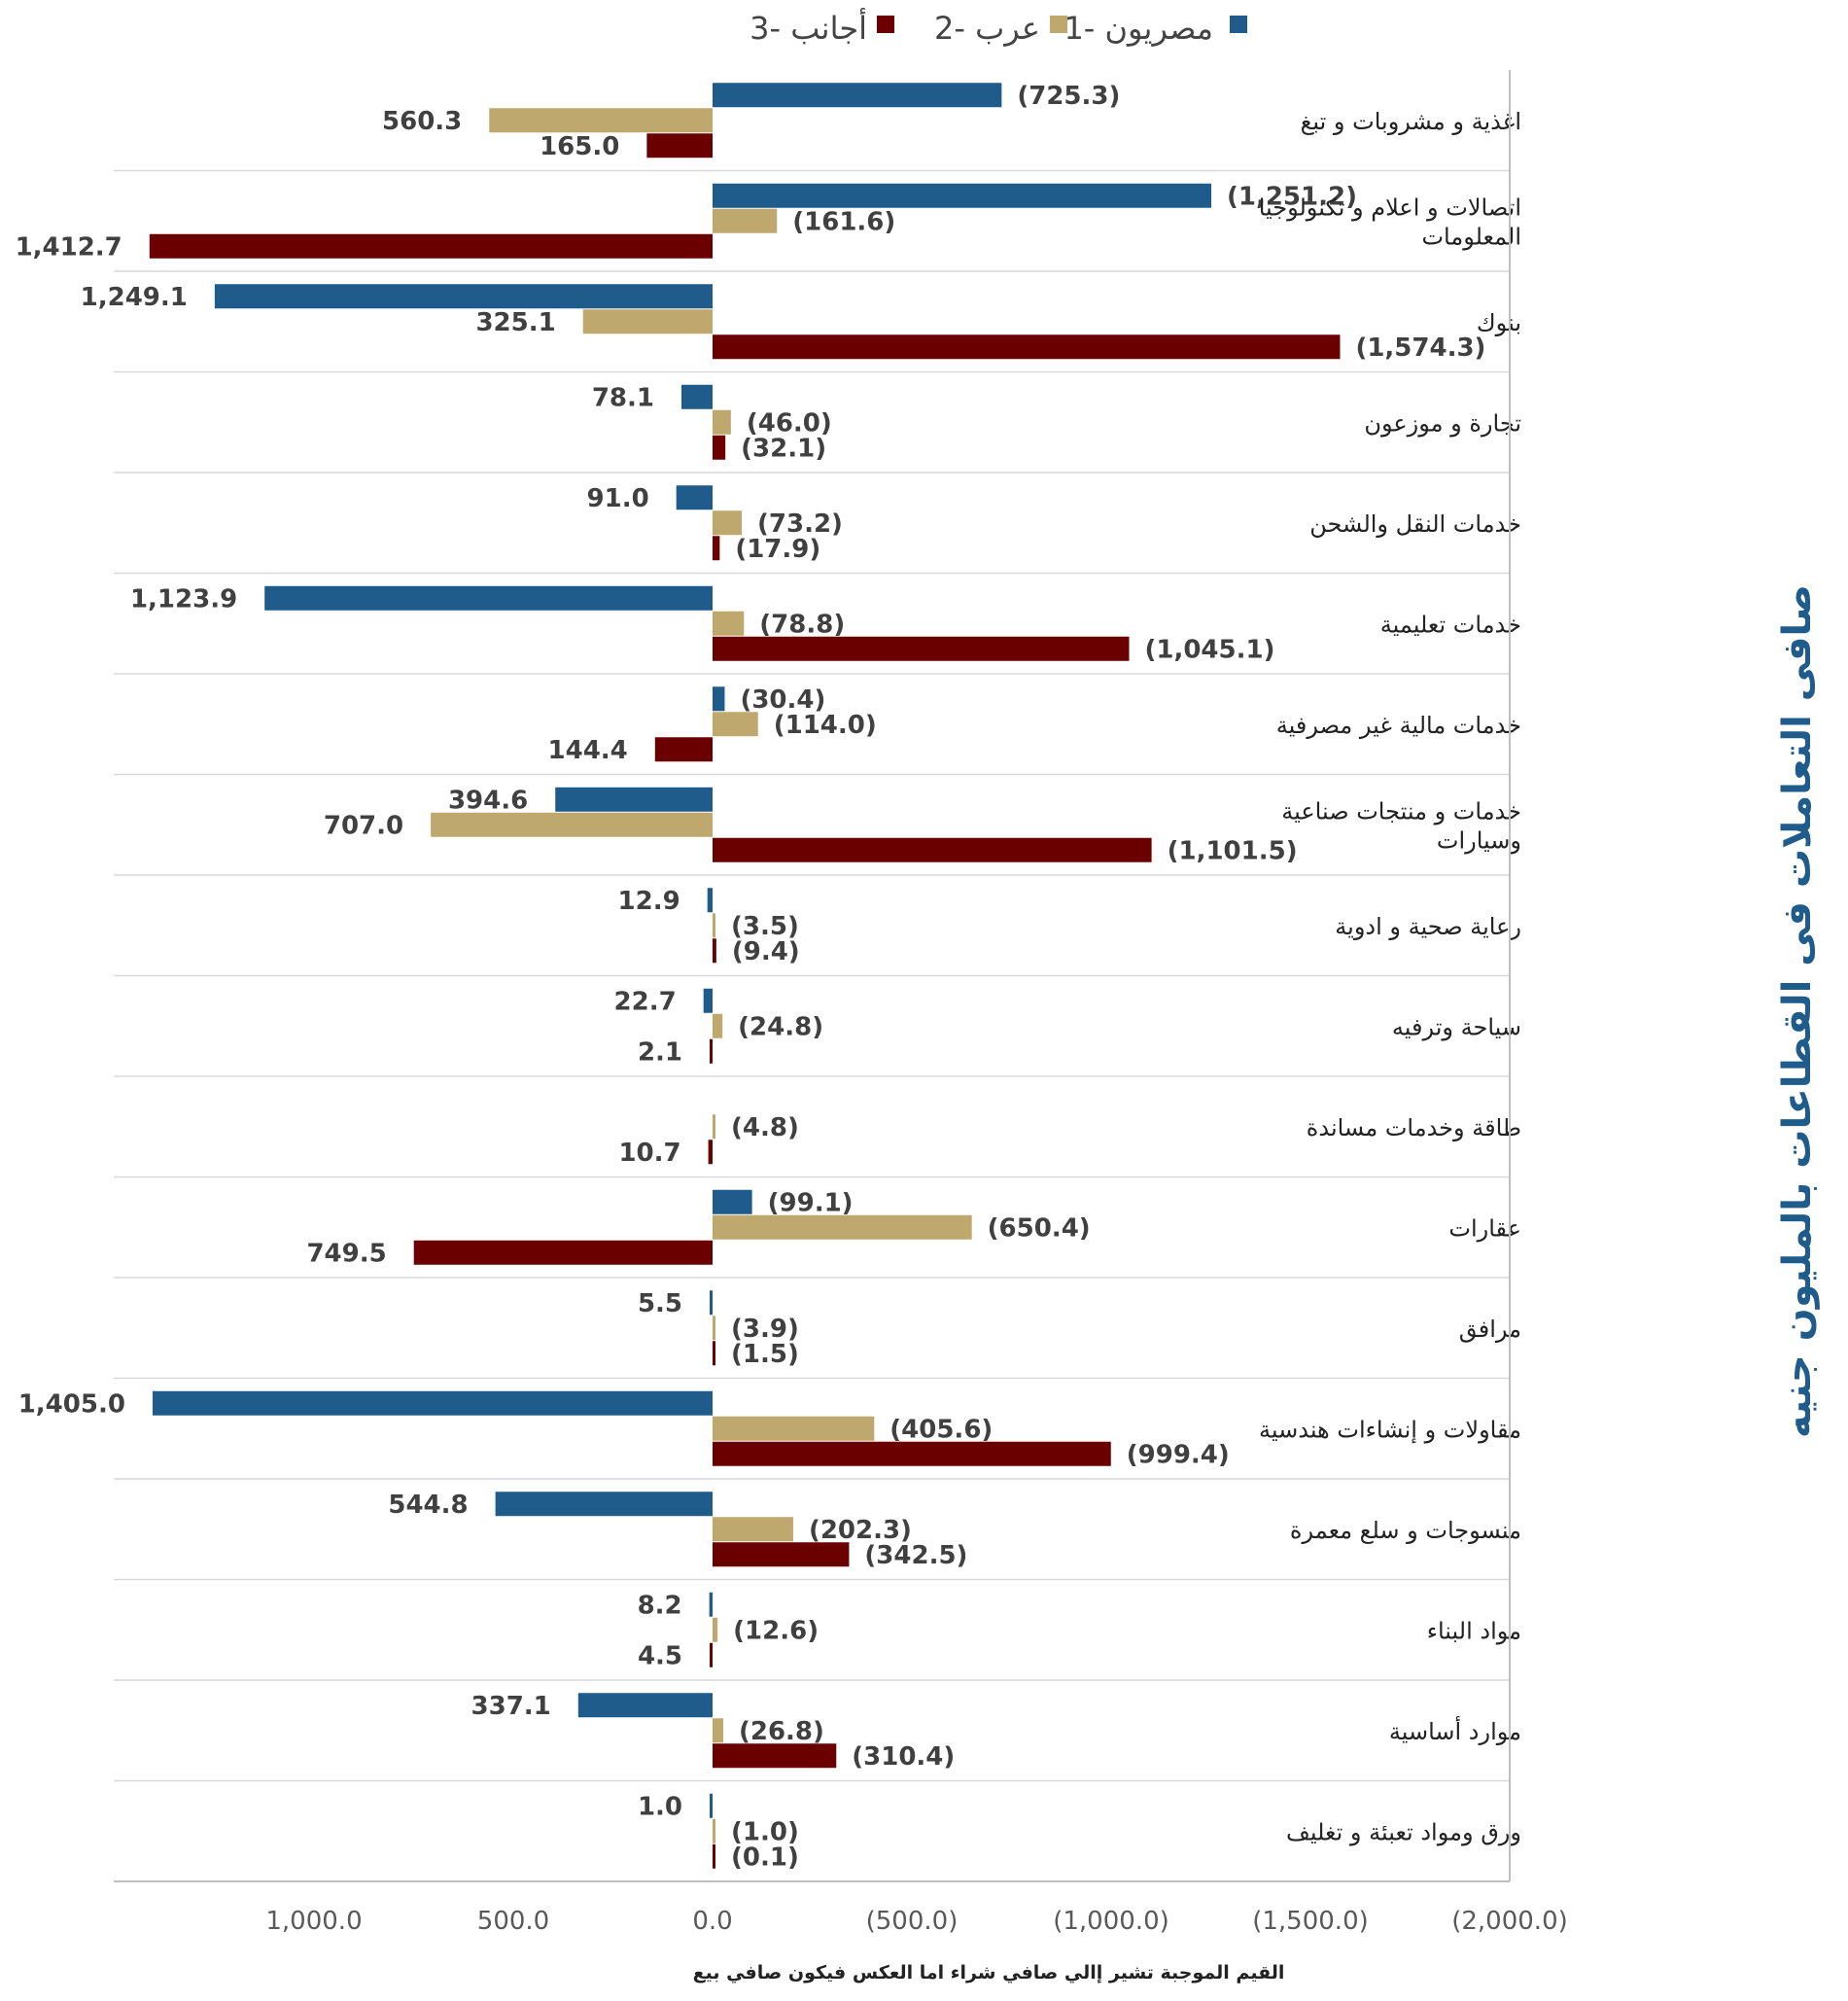  Describe the element at coordinates (1411, 121) in the screenshot. I see `category-label: اغذية و مشروبات و تبغ` at that location.